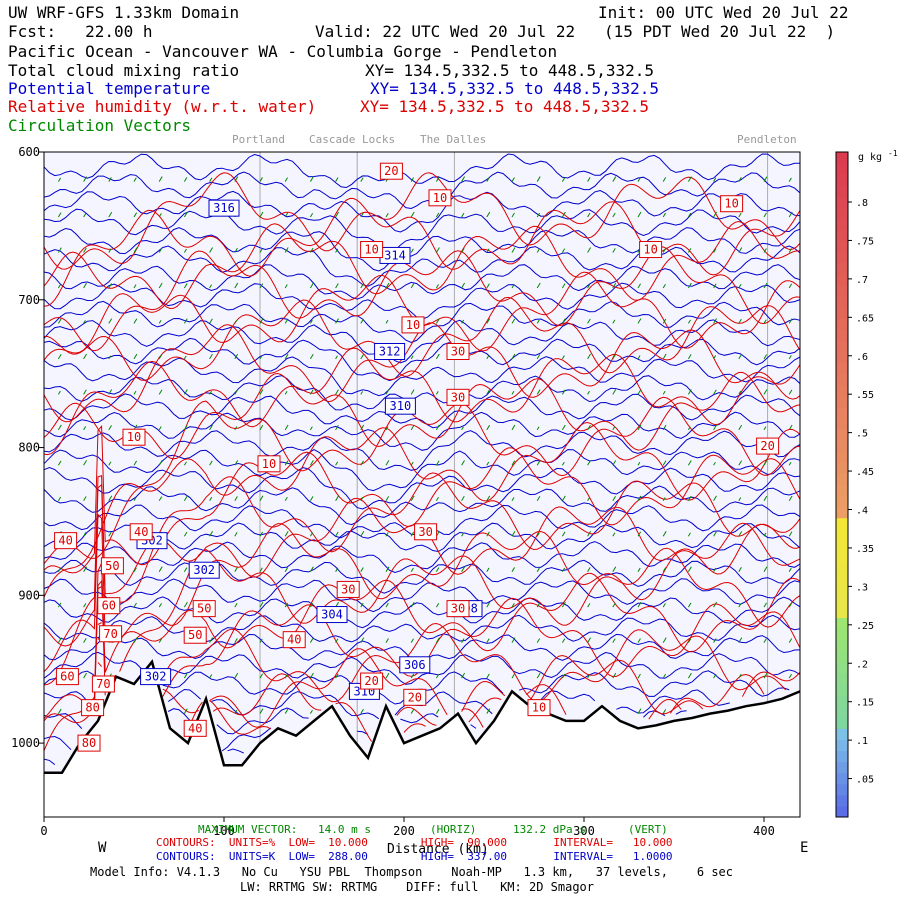 The width and height of the screenshot is (900, 900). I want to click on rh-label: 50, so click(112, 566).